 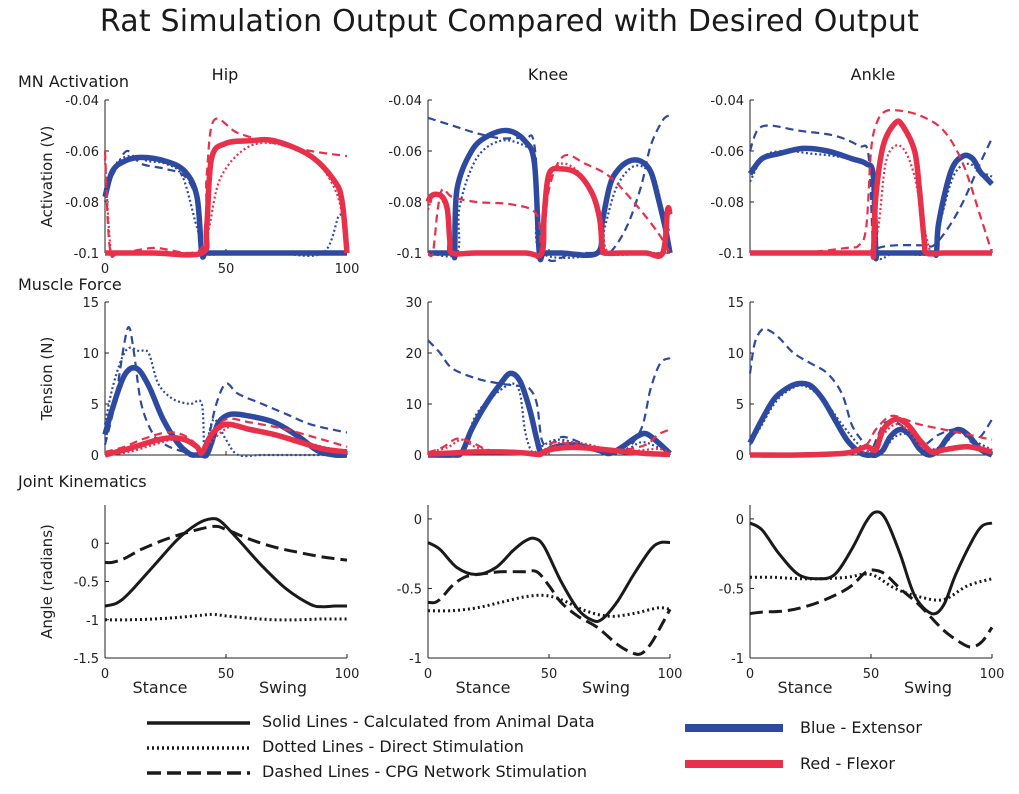 What do you see at coordinates (873, 74) in the screenshot?
I see `col-title-ankle: Ankle` at bounding box center [873, 74].